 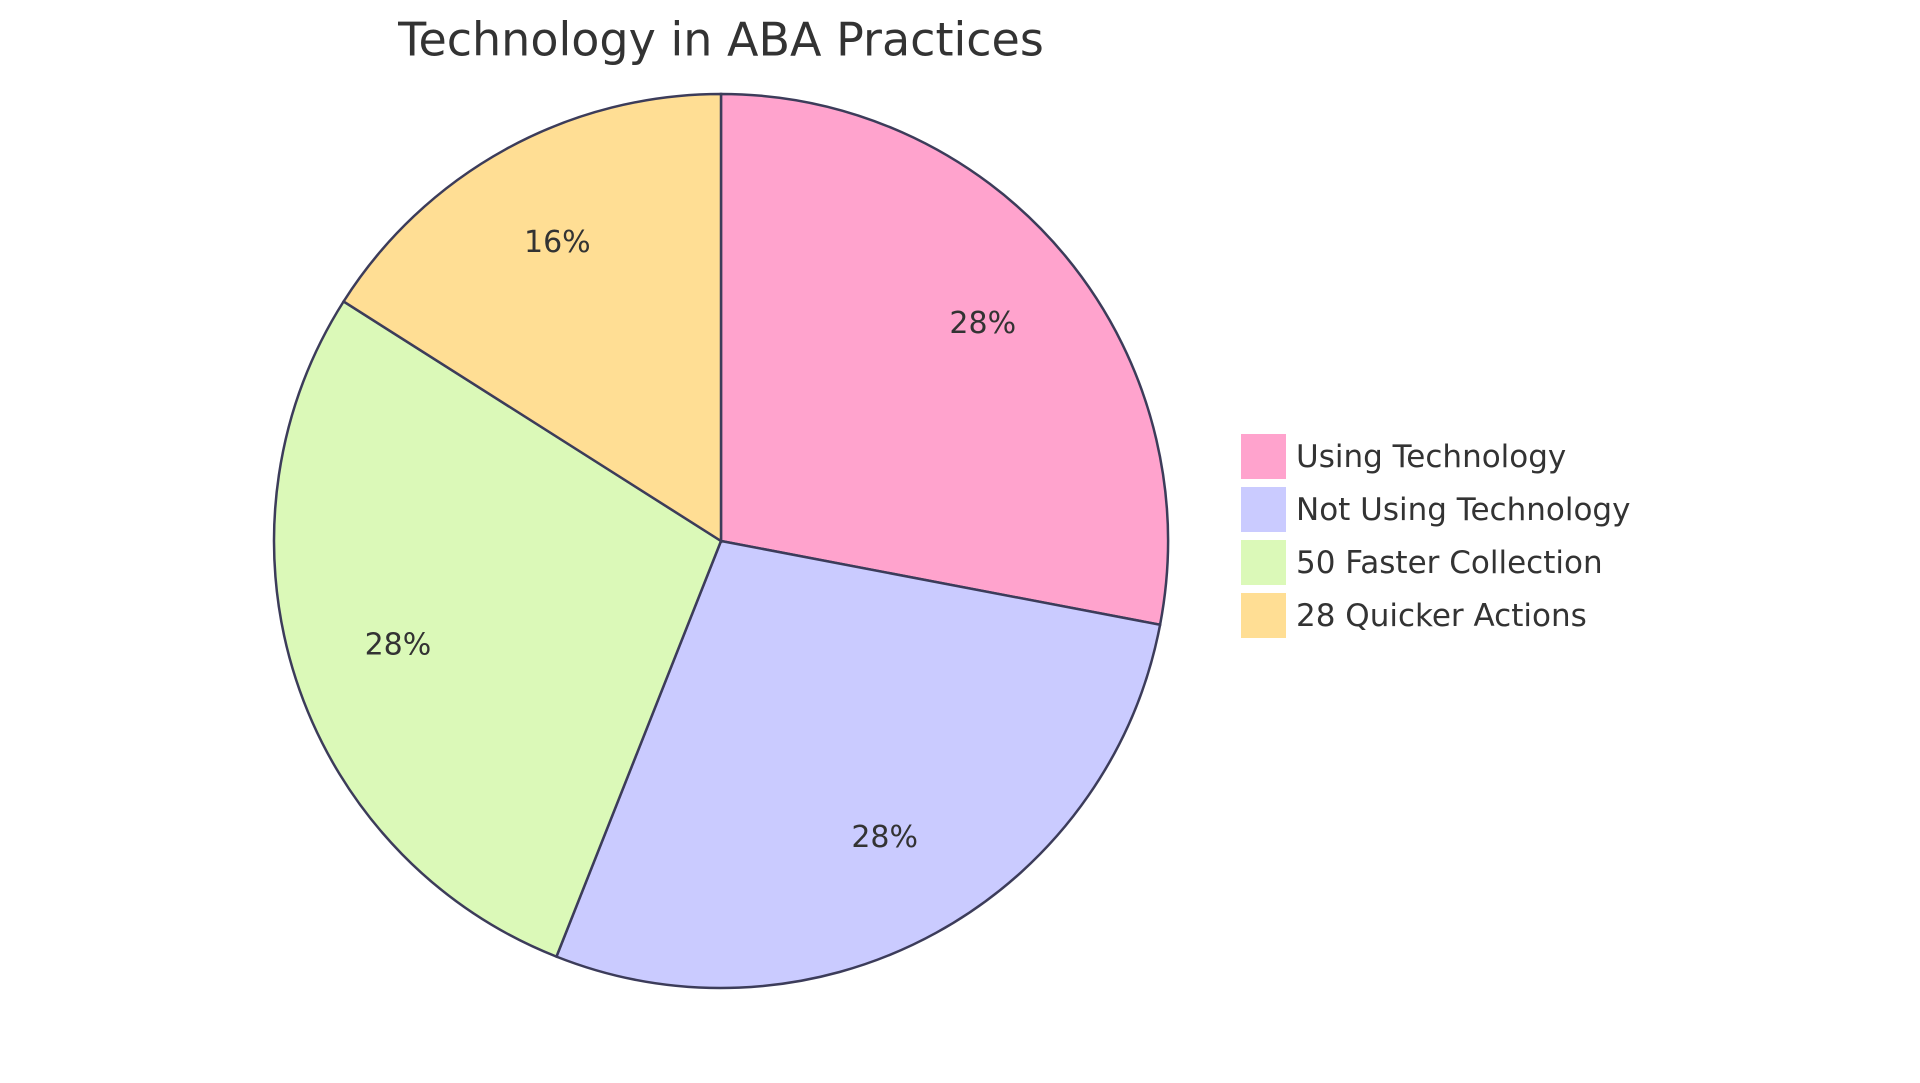 I want to click on chart-title: Technology in ABA Practices, so click(x=720, y=40).